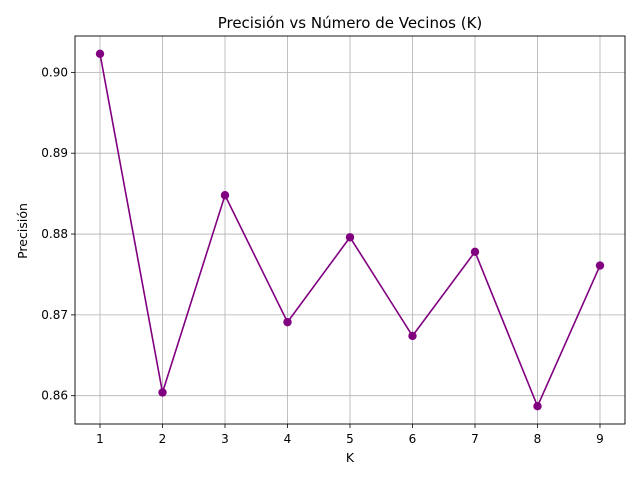 The image size is (640, 480). I want to click on x-tick-label: 4, so click(288, 439).